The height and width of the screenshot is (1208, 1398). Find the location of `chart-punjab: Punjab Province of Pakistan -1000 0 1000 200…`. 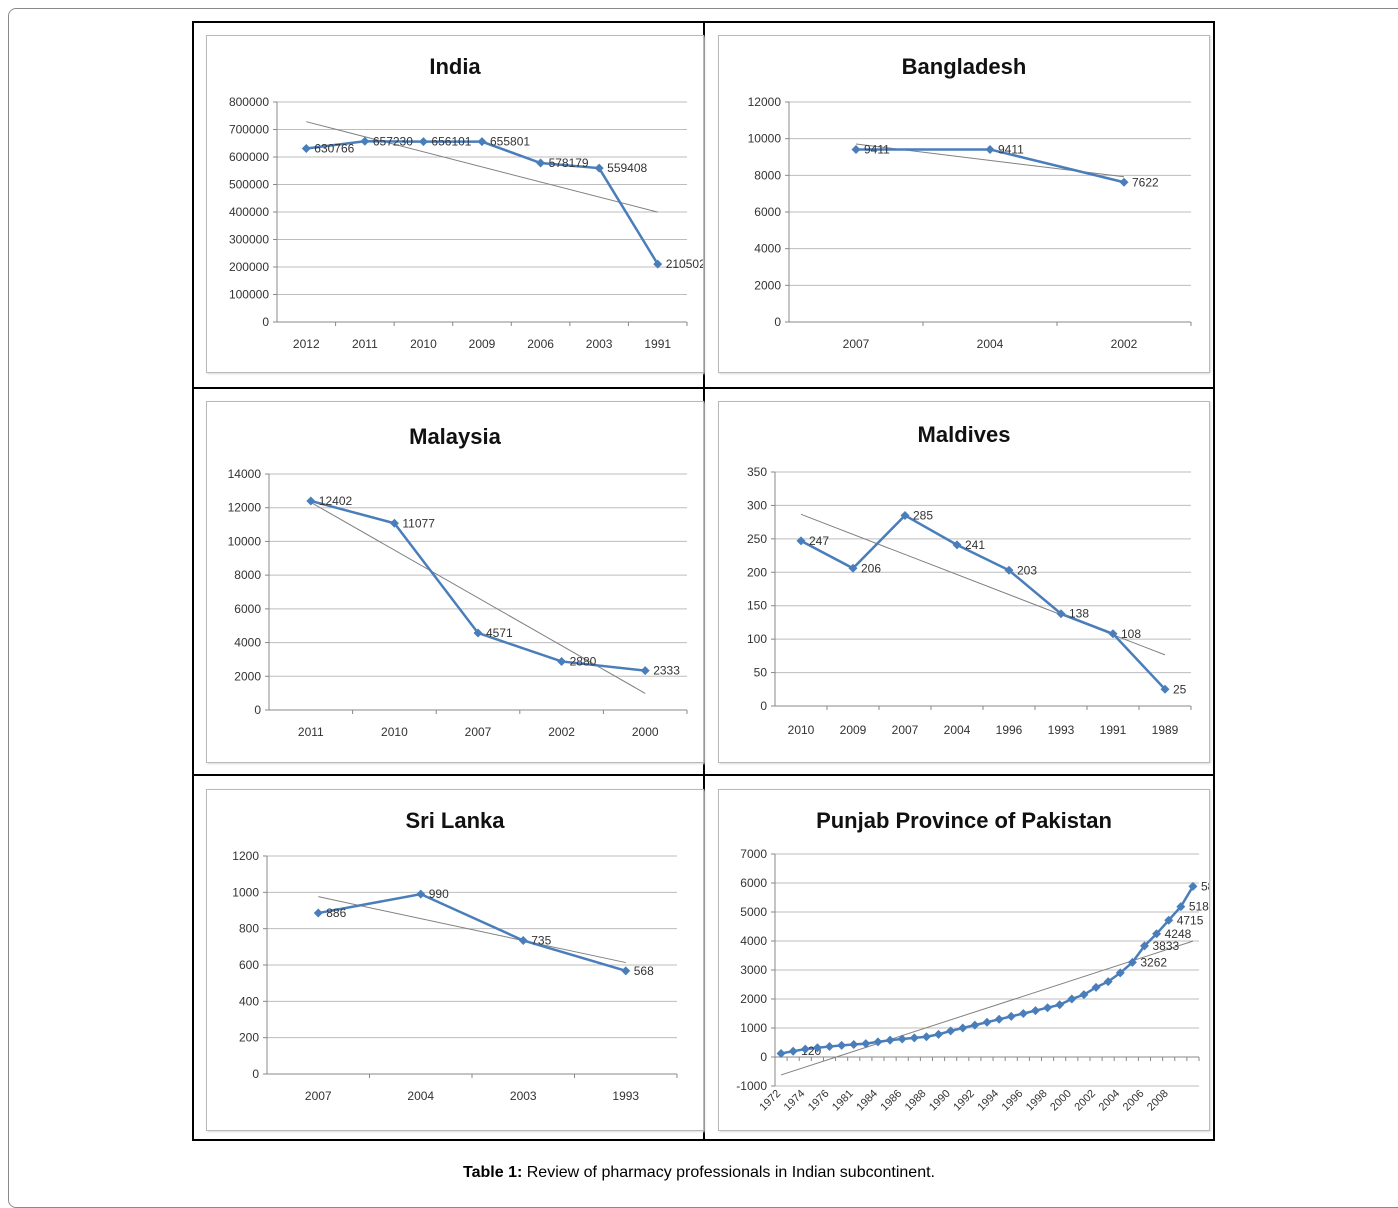

chart-punjab: Punjab Province of Pakistan -1000 0 1000 200… is located at coordinates (964, 960).